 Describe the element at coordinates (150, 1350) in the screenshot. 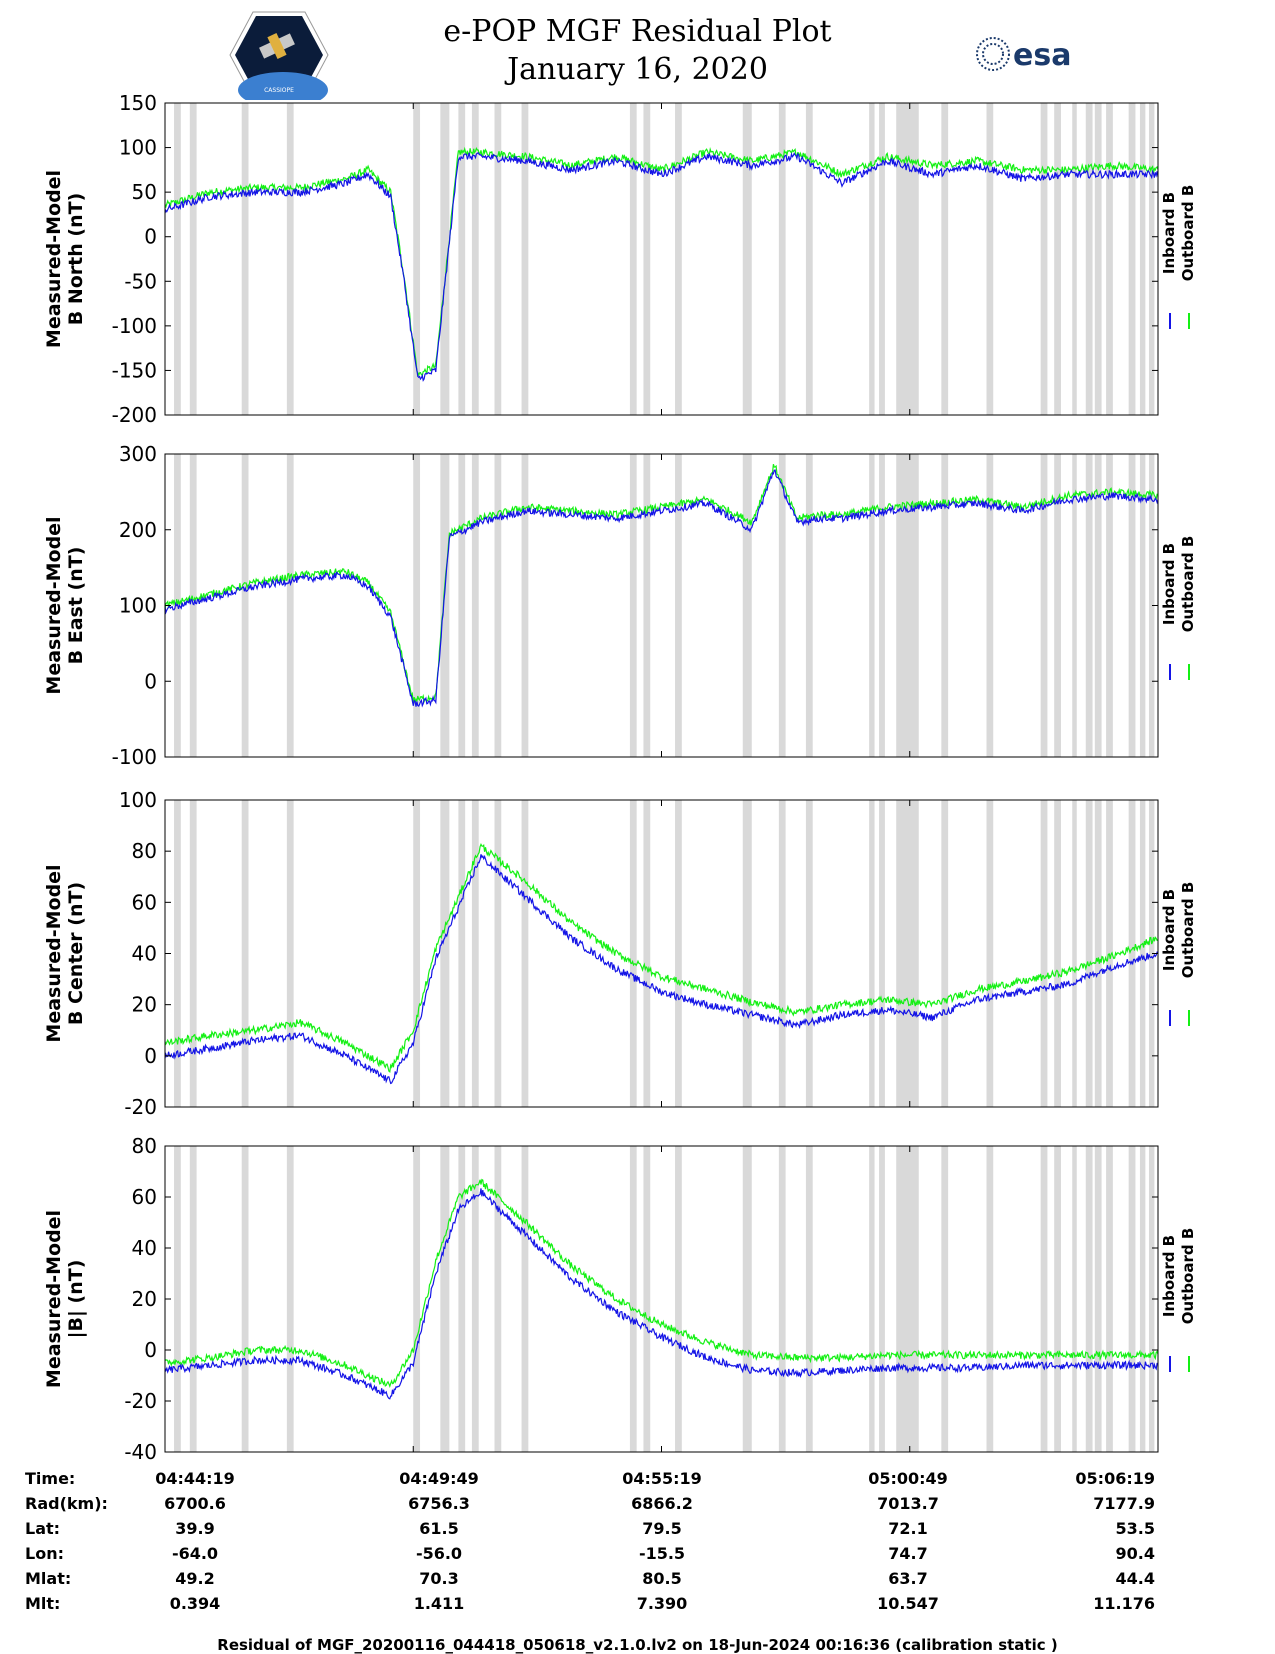

I see `y-tick-label: 0` at that location.